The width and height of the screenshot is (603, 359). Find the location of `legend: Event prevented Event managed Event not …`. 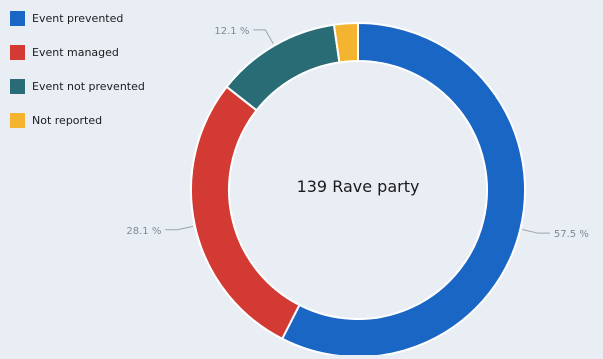

legend: Event prevented Event managed Event not … is located at coordinates (77, 78).